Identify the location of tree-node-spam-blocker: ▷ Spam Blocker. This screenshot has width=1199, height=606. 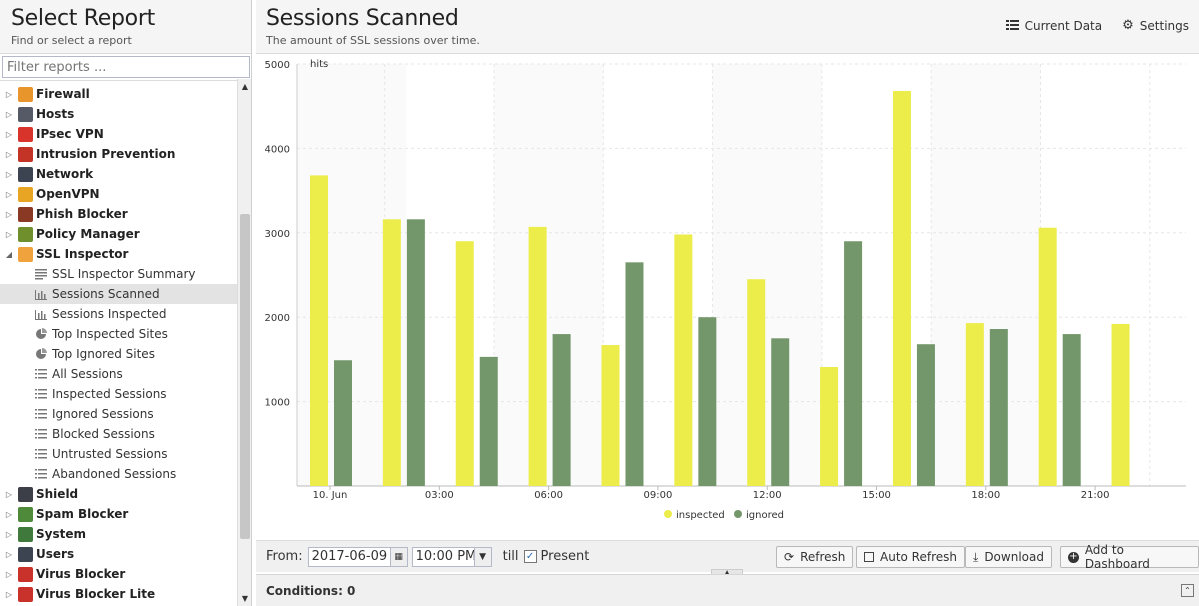
(118, 514).